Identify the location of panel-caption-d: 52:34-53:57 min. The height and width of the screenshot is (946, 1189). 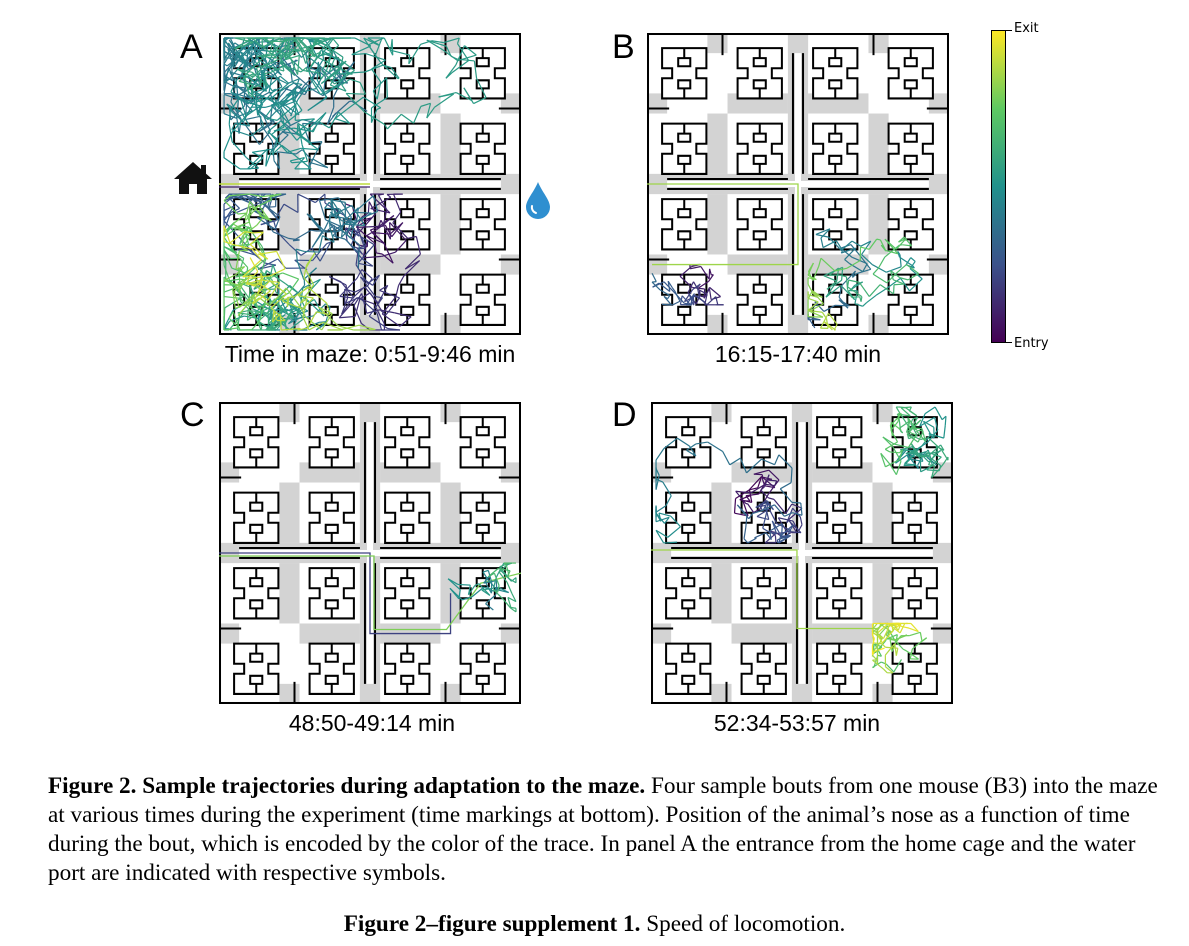
(797, 723).